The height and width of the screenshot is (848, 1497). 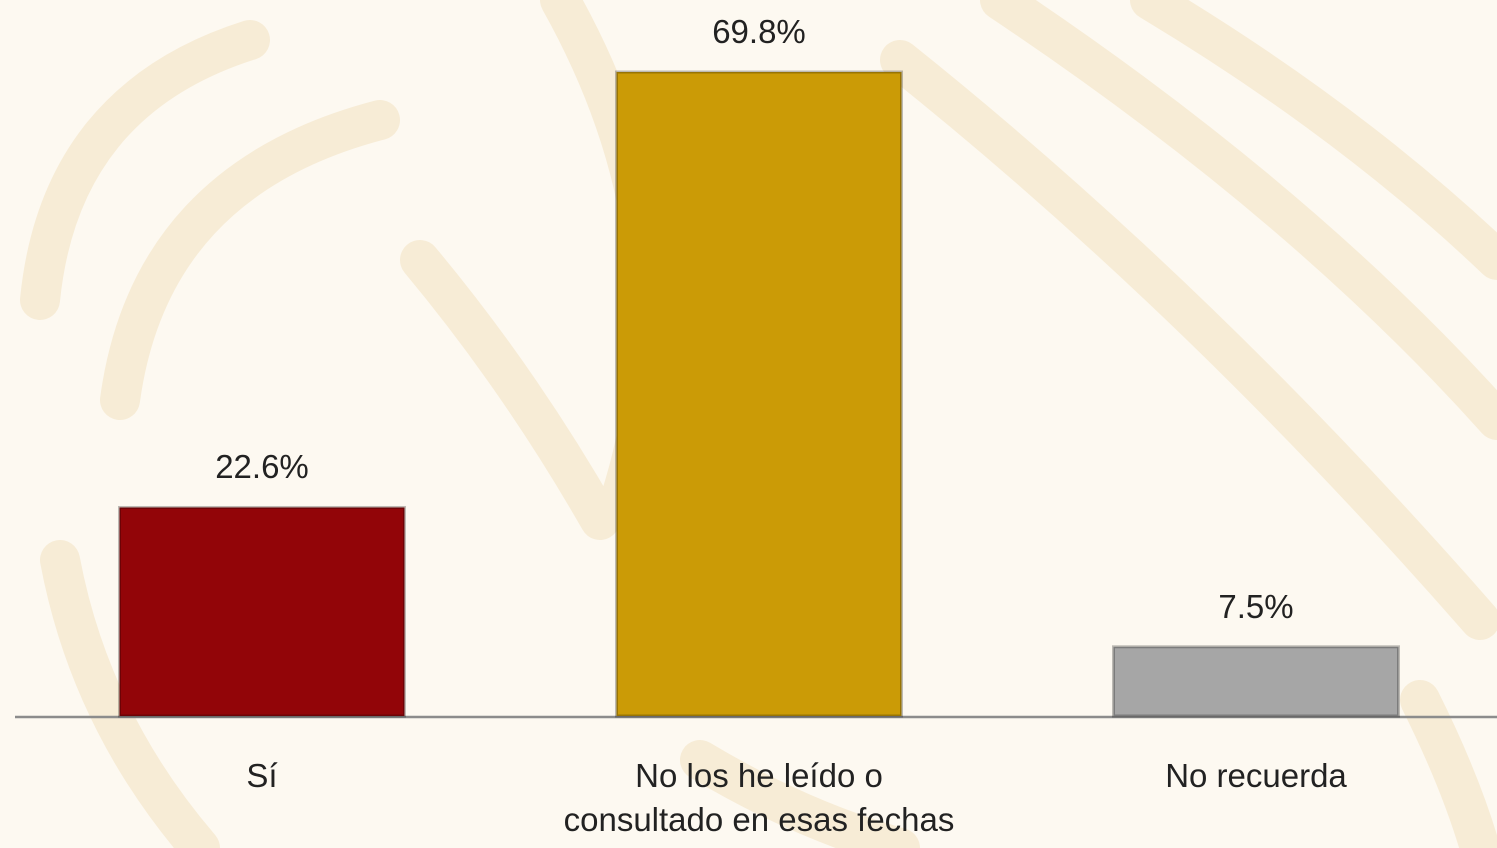 What do you see at coordinates (1256, 606) in the screenshot?
I see `value-label: 7.5%` at bounding box center [1256, 606].